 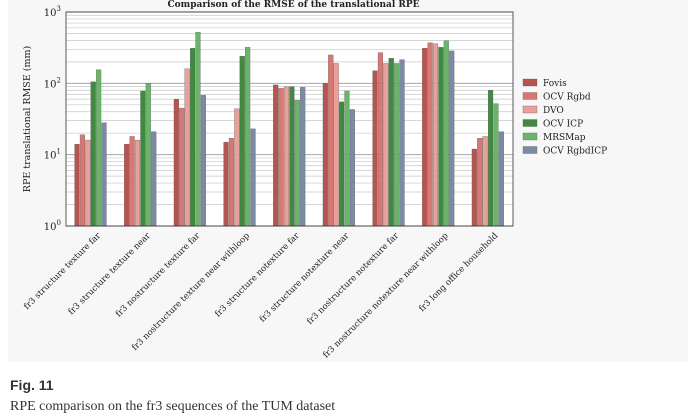 What do you see at coordinates (563, 125) in the screenshot?
I see `legend-label: OCV ICP` at bounding box center [563, 125].